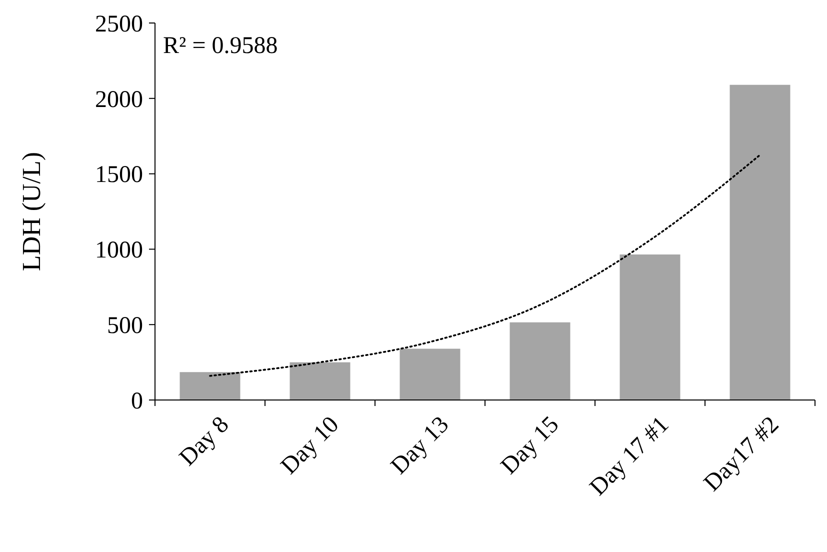 The height and width of the screenshot is (552, 827). I want to click on y-tick-label: 500, so click(125, 326).